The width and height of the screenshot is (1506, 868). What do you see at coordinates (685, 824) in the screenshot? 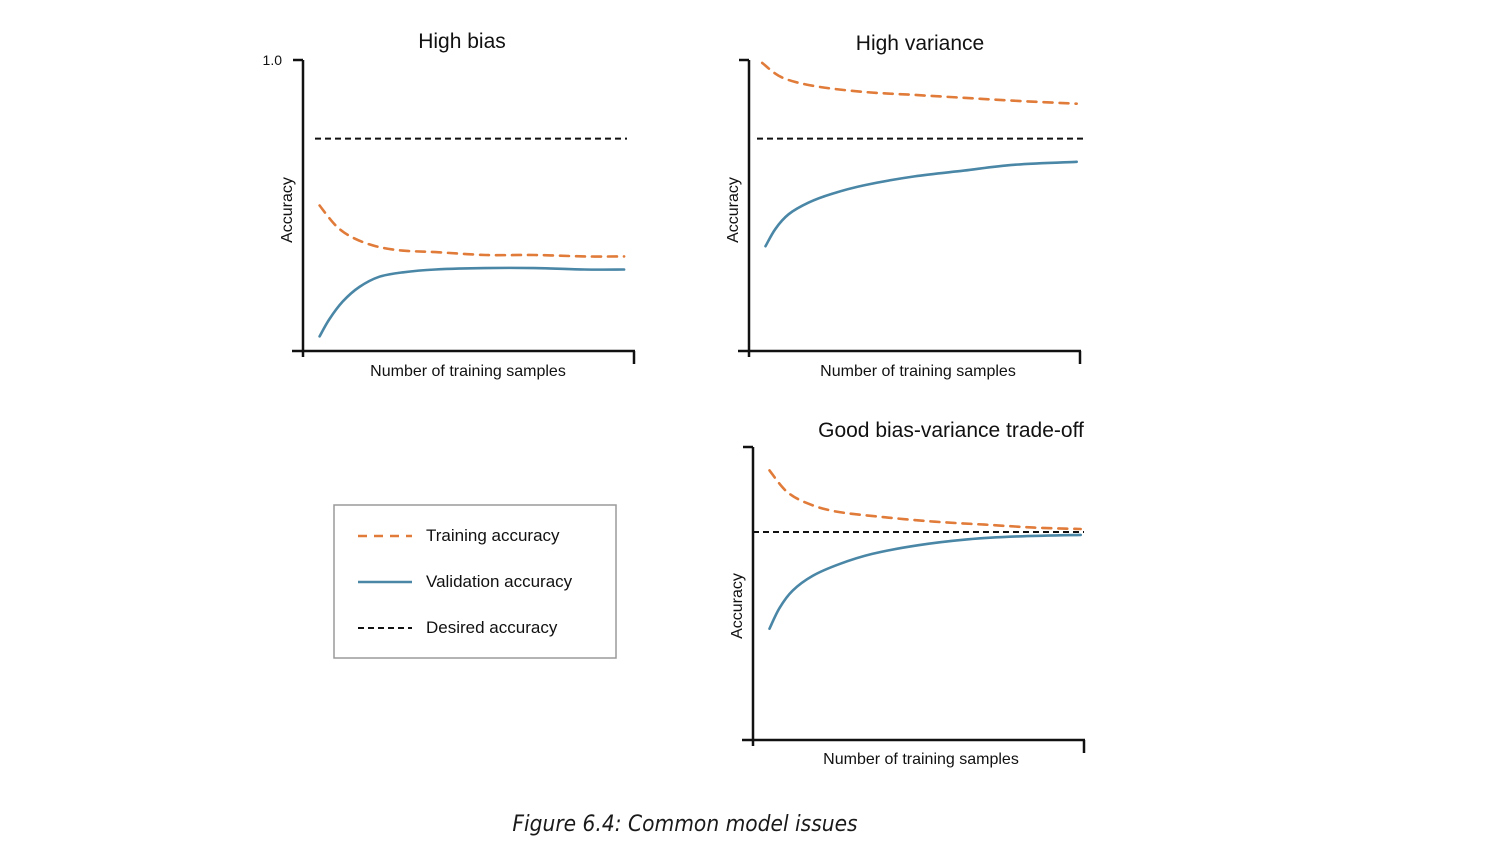
I see `figure-caption: Figure 6.4: Common model issues` at bounding box center [685, 824].